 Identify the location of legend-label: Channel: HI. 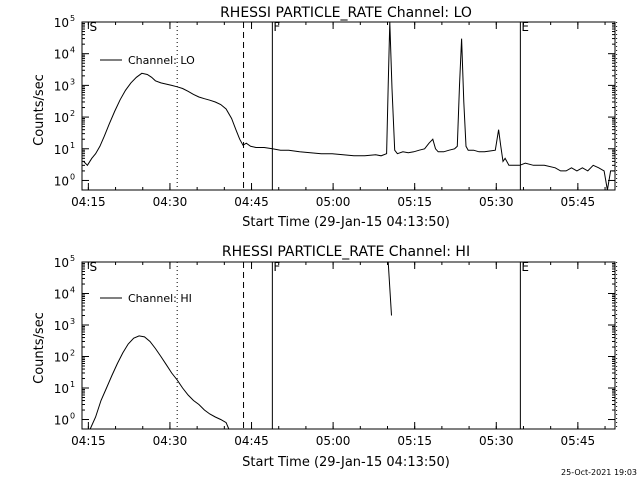
(160, 298).